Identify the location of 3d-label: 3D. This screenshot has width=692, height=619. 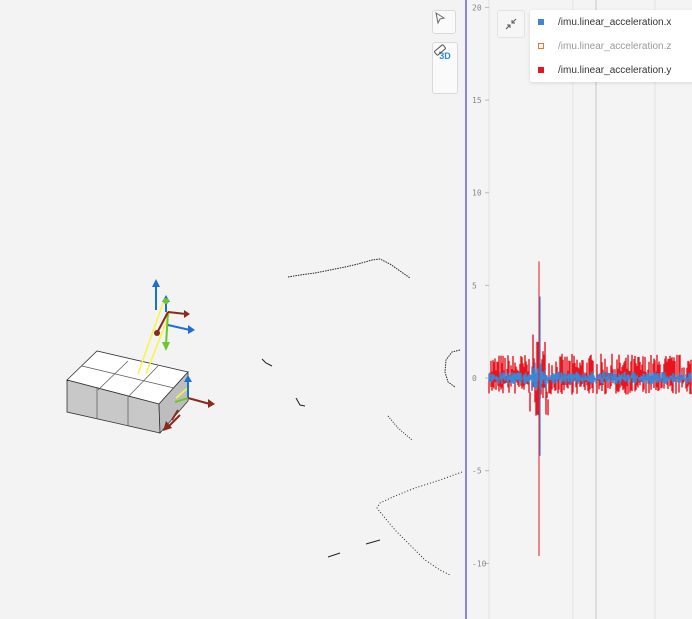
(445, 55).